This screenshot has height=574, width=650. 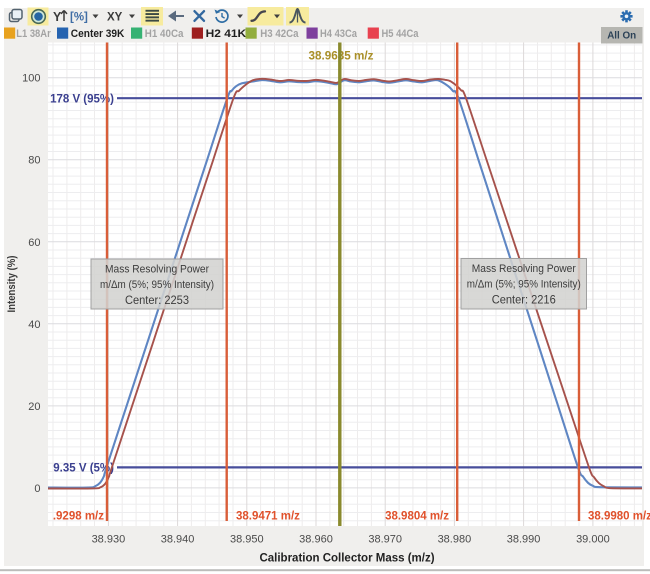 What do you see at coordinates (339, 34) in the screenshot?
I see `svg-text: H4 43Ca` at bounding box center [339, 34].